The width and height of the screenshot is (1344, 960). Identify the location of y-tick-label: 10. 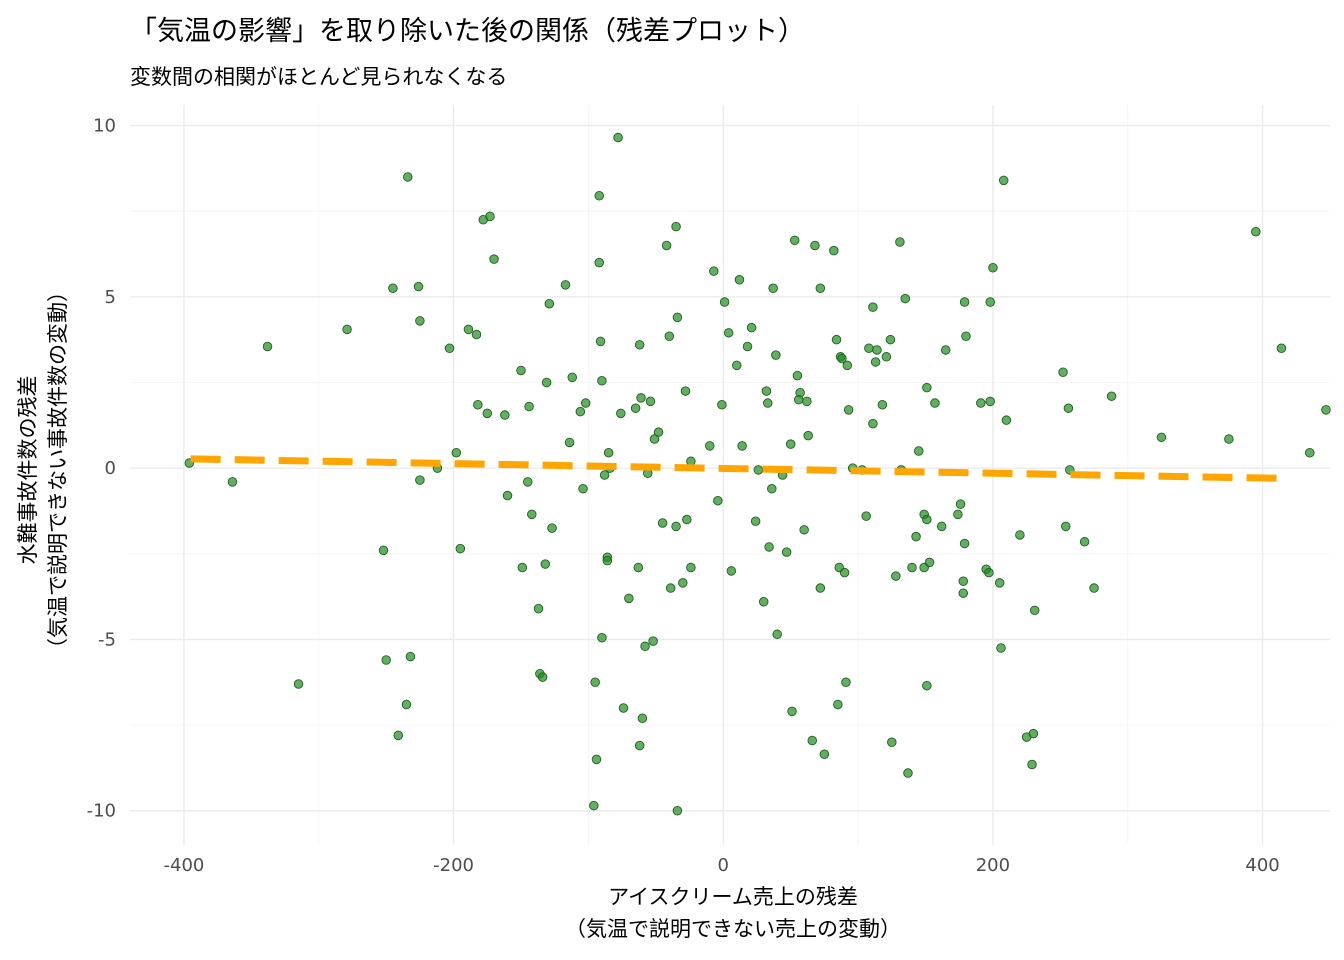
(104, 126).